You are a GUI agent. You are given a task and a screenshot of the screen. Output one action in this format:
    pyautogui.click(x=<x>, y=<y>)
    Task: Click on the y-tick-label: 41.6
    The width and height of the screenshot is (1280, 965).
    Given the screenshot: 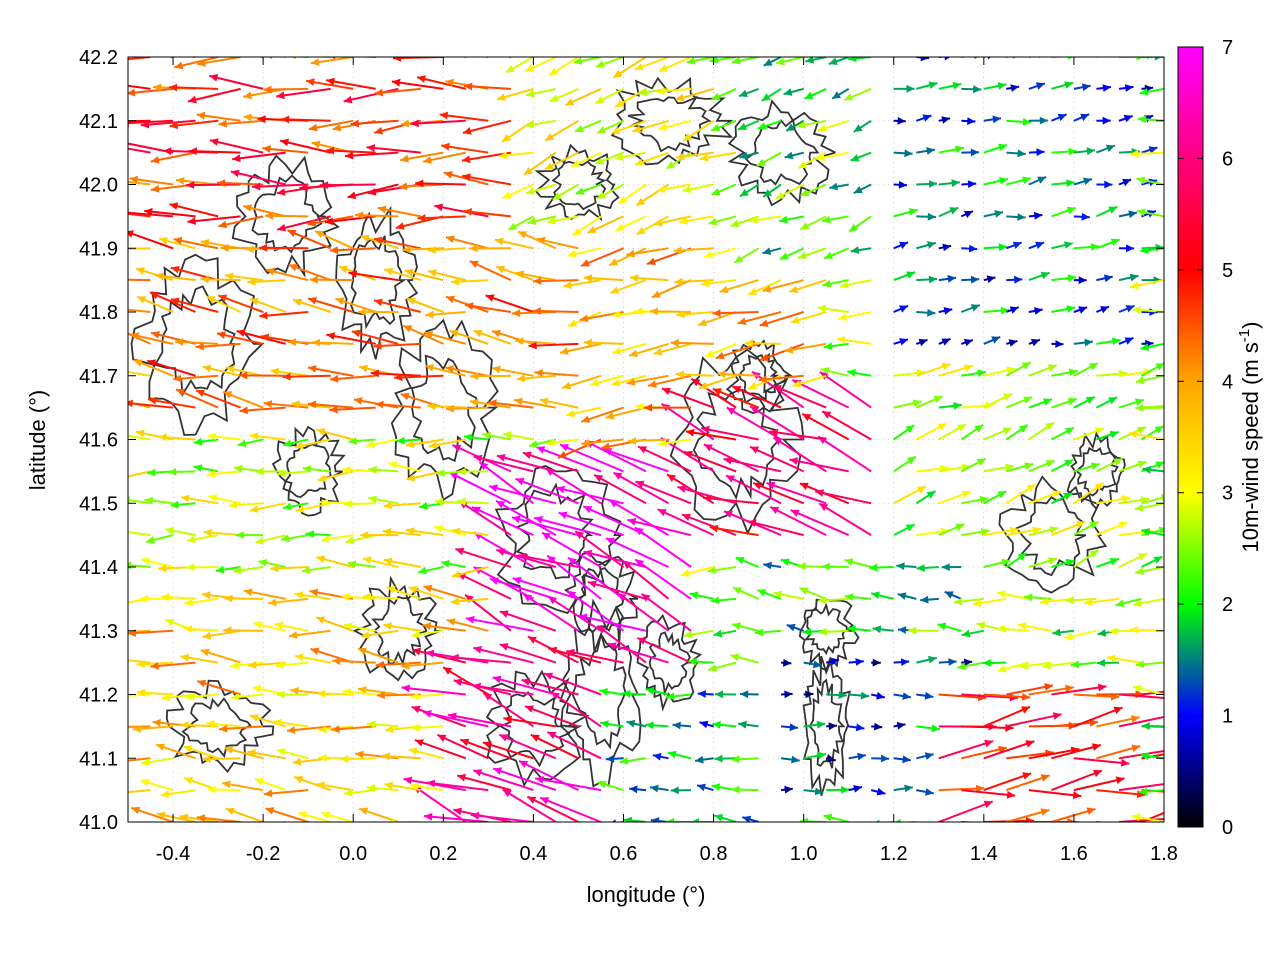 What is the action you would take?
    pyautogui.click(x=98, y=441)
    